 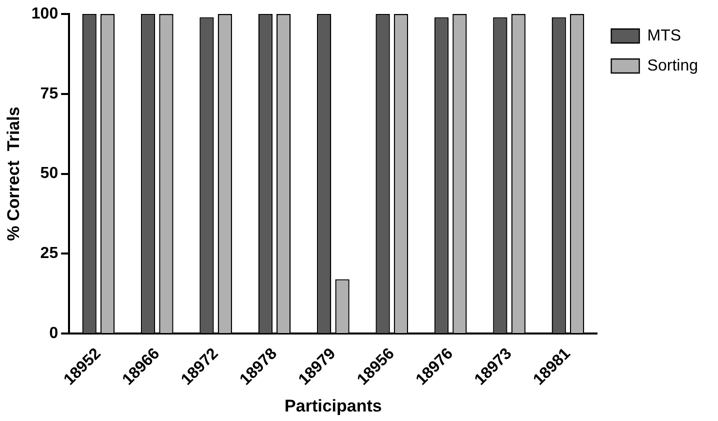 What do you see at coordinates (333, 406) in the screenshot?
I see `x-axis-title: Participants` at bounding box center [333, 406].